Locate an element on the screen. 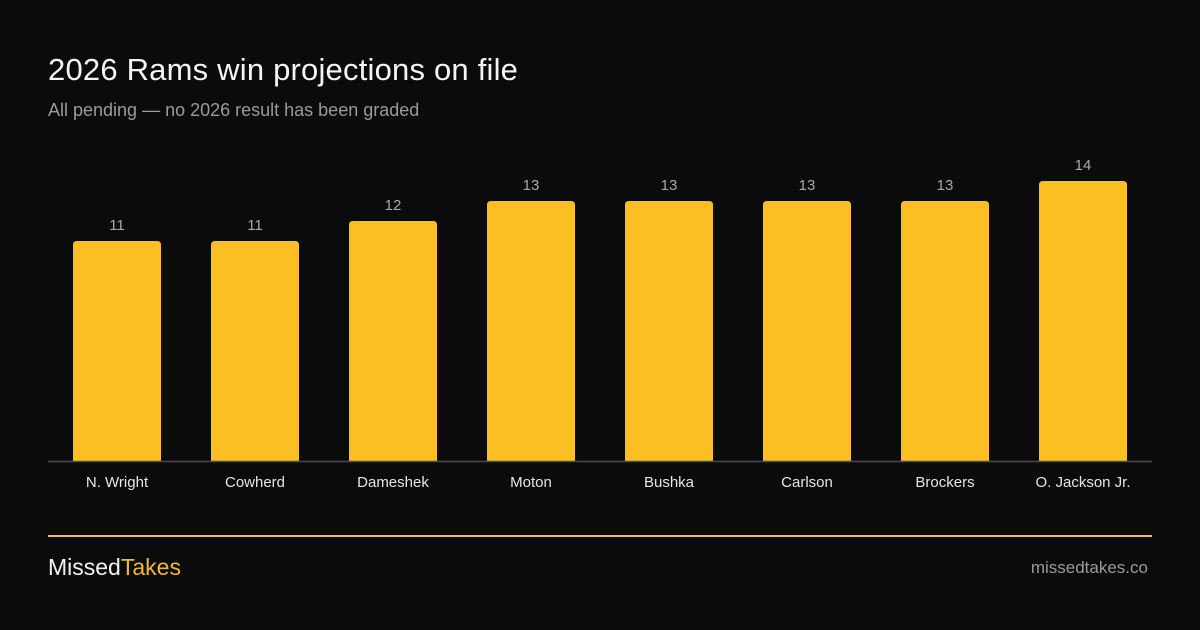  bar-brockers is located at coordinates (945, 331).